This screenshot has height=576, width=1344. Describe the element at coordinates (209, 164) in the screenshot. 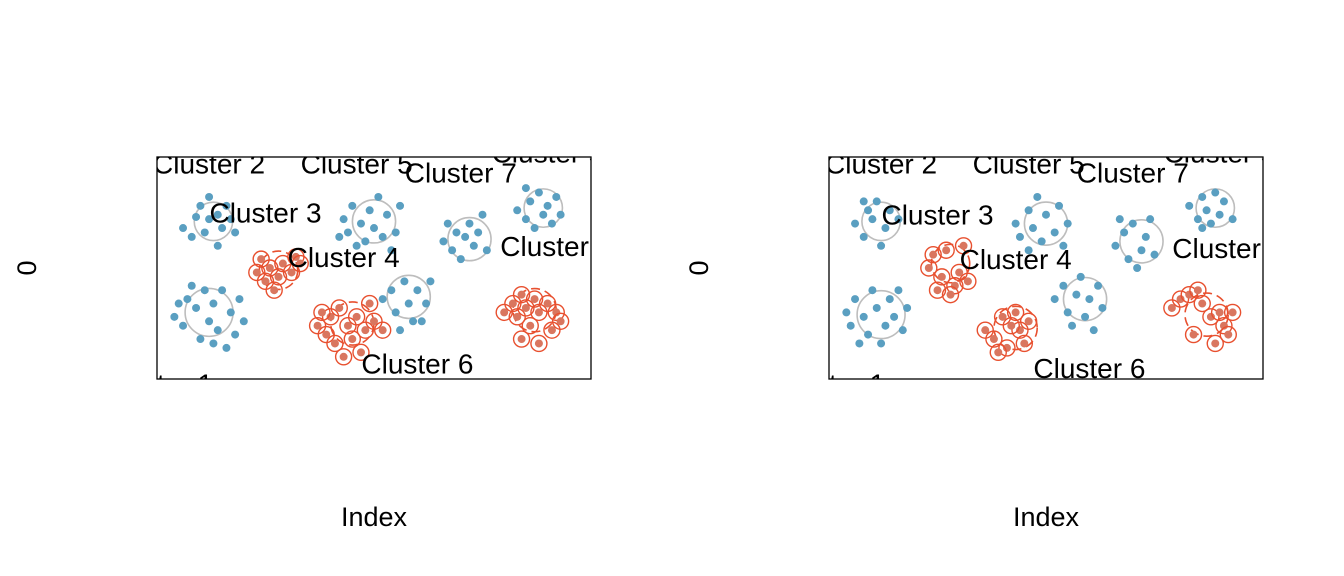

I see `cluster-label: Cluster 2` at that location.